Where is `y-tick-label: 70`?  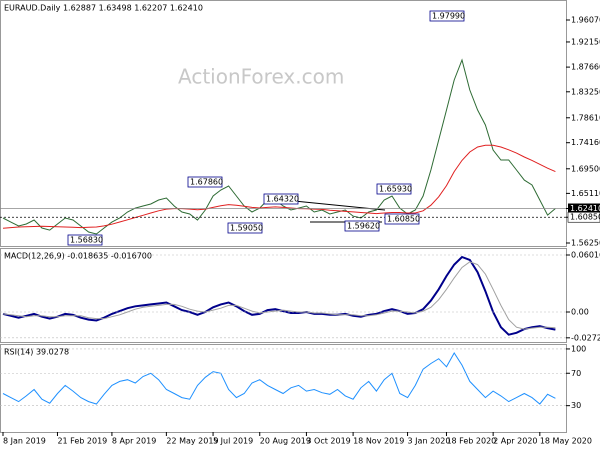
y-tick-label: 70 is located at coordinates (576, 373).